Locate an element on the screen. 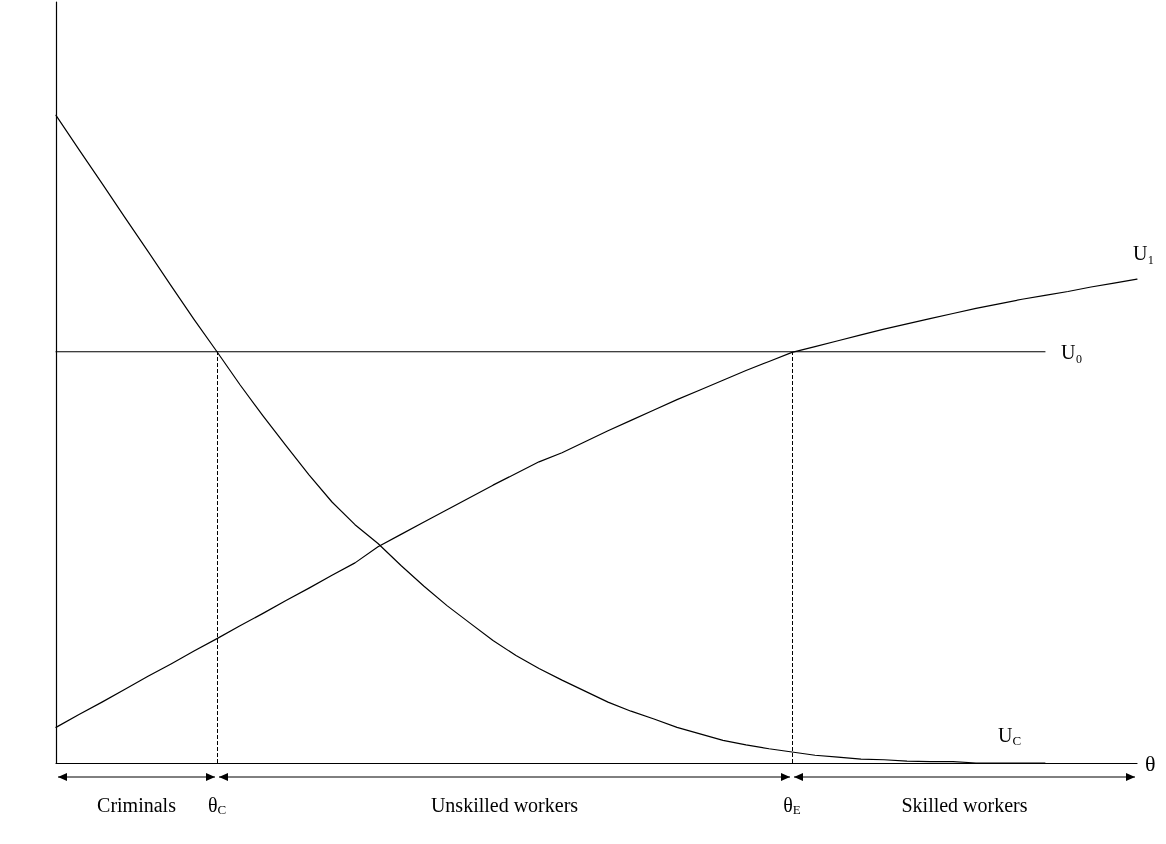 The width and height of the screenshot is (1166, 844). text: Unskilled workers is located at coordinates (504, 805).